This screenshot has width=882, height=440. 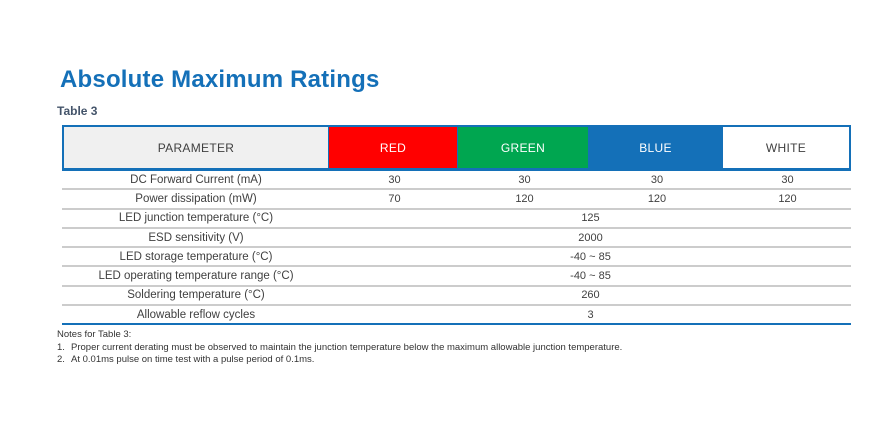 I want to click on note-number: 2., so click(x=61, y=360).